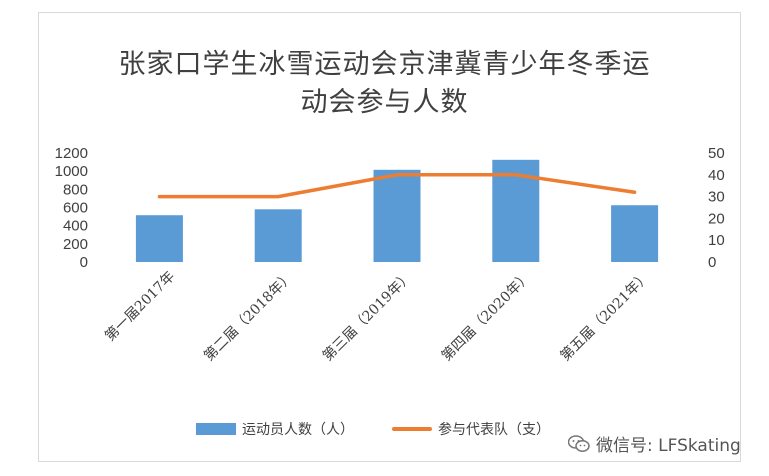 Image resolution: width=769 pixels, height=476 pixels. Describe the element at coordinates (75, 244) in the screenshot. I see `y-left-tick: 200` at that location.